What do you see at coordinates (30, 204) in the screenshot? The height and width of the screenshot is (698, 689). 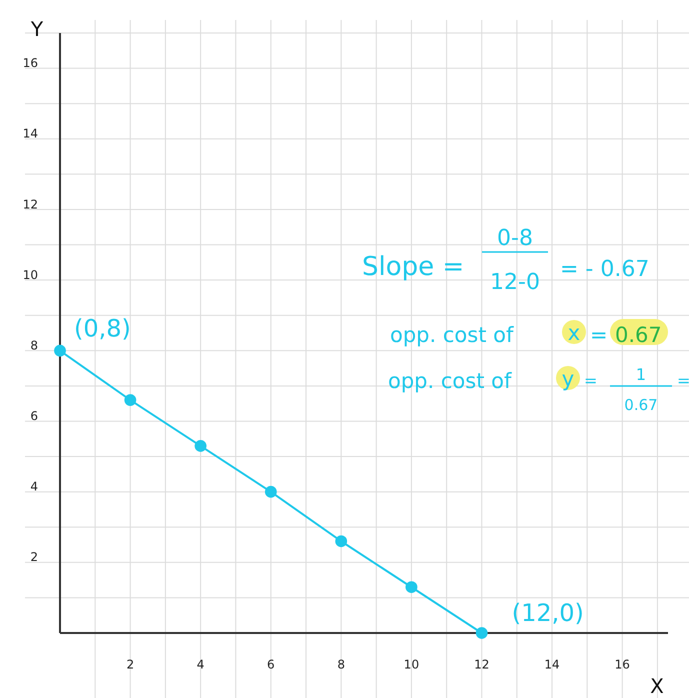 I see `y-tick-label: 12` at bounding box center [30, 204].